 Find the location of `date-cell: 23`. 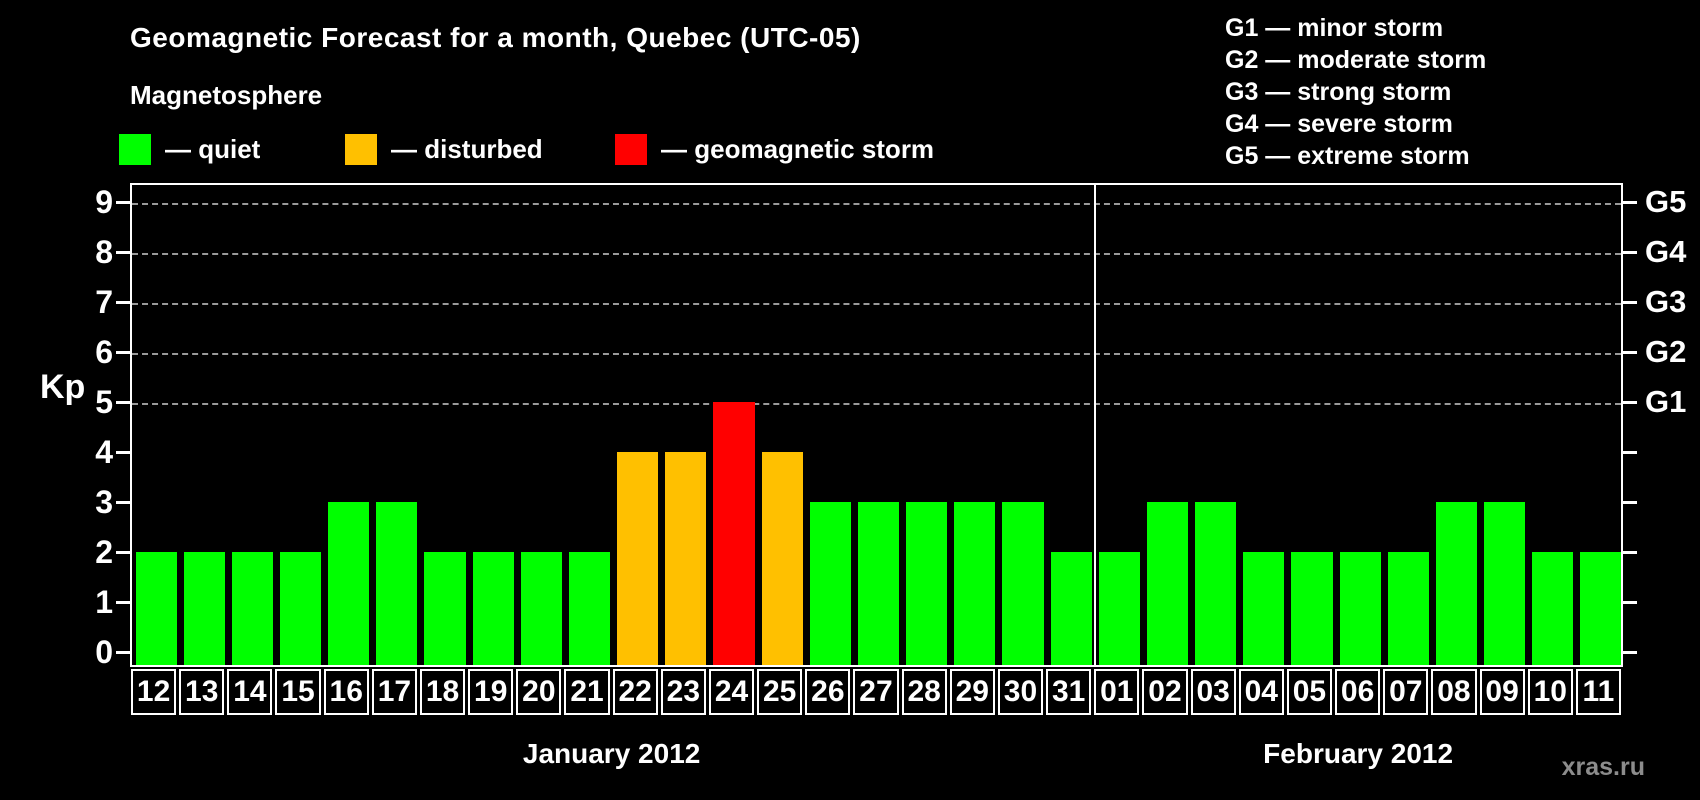

date-cell: 23 is located at coordinates (683, 692).